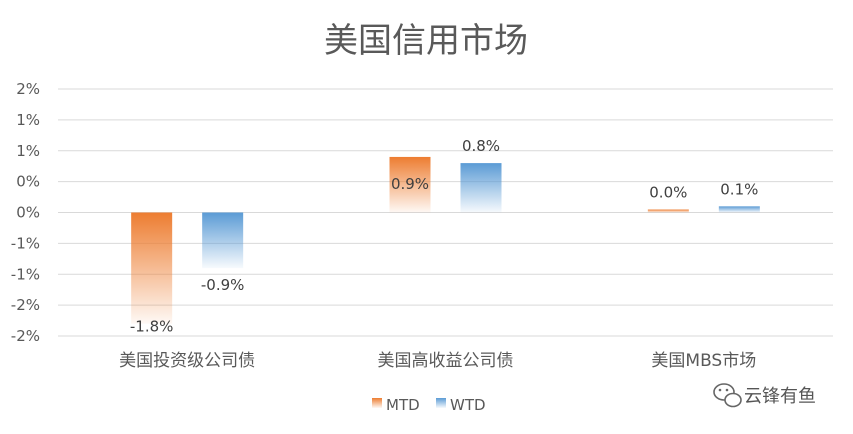 Image resolution: width=853 pixels, height=434 pixels. I want to click on y-tick-label: 2%, so click(28, 89).